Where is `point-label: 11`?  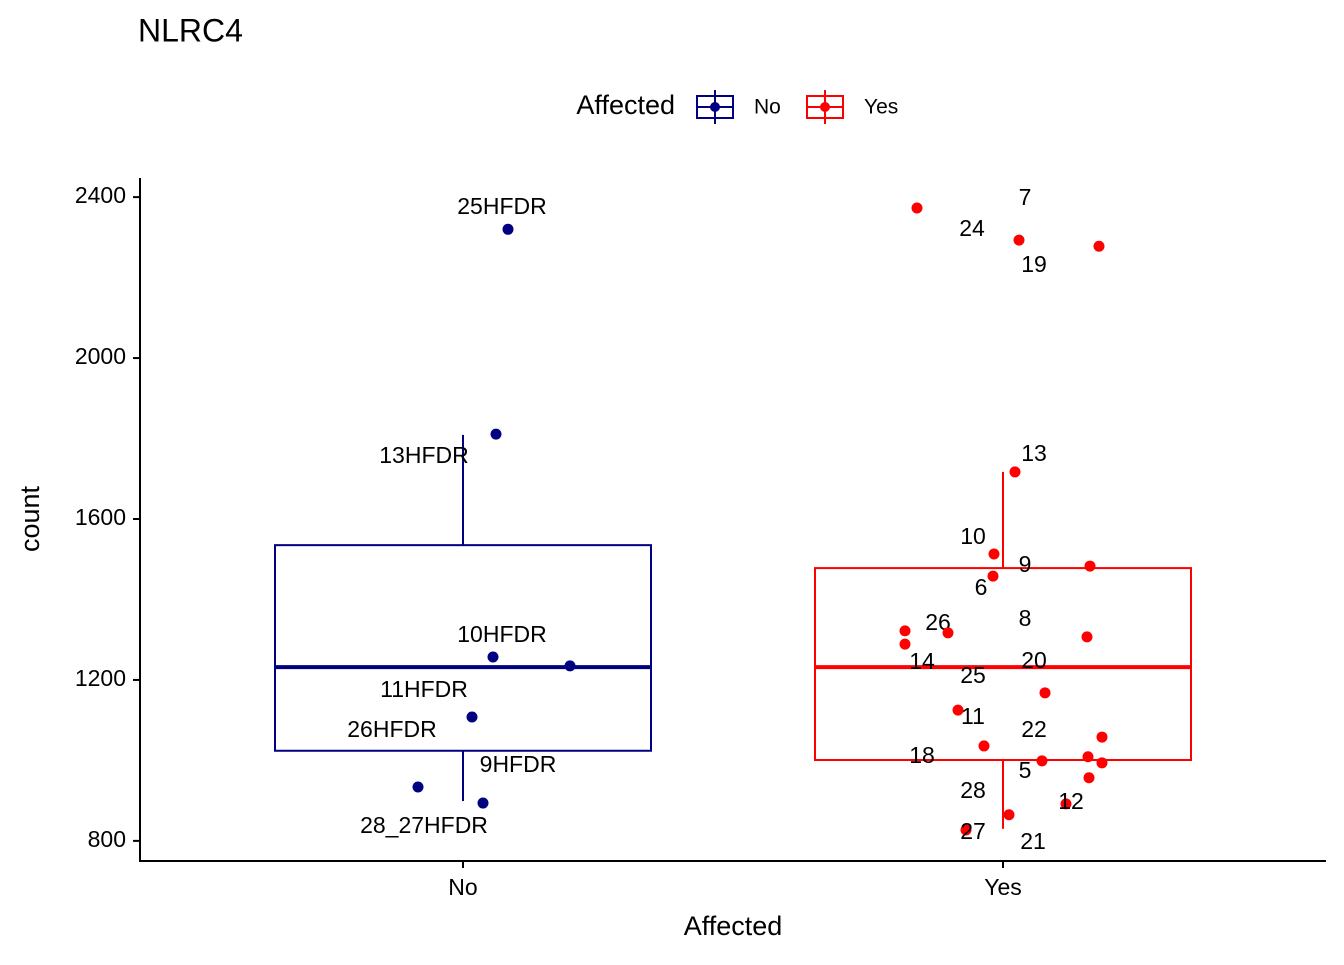 point-label: 11 is located at coordinates (973, 716).